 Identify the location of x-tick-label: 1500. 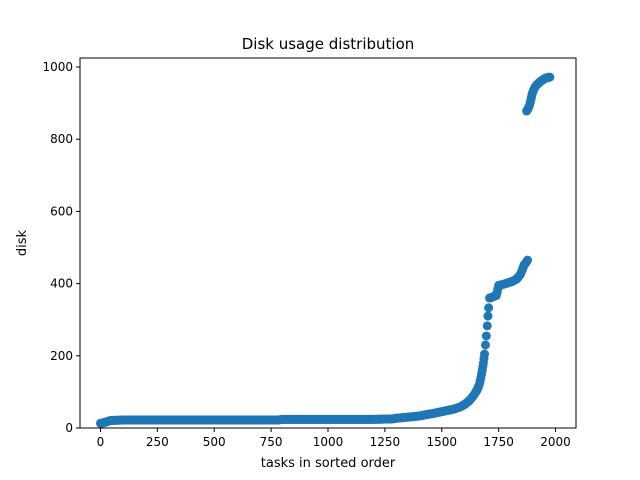
(441, 442).